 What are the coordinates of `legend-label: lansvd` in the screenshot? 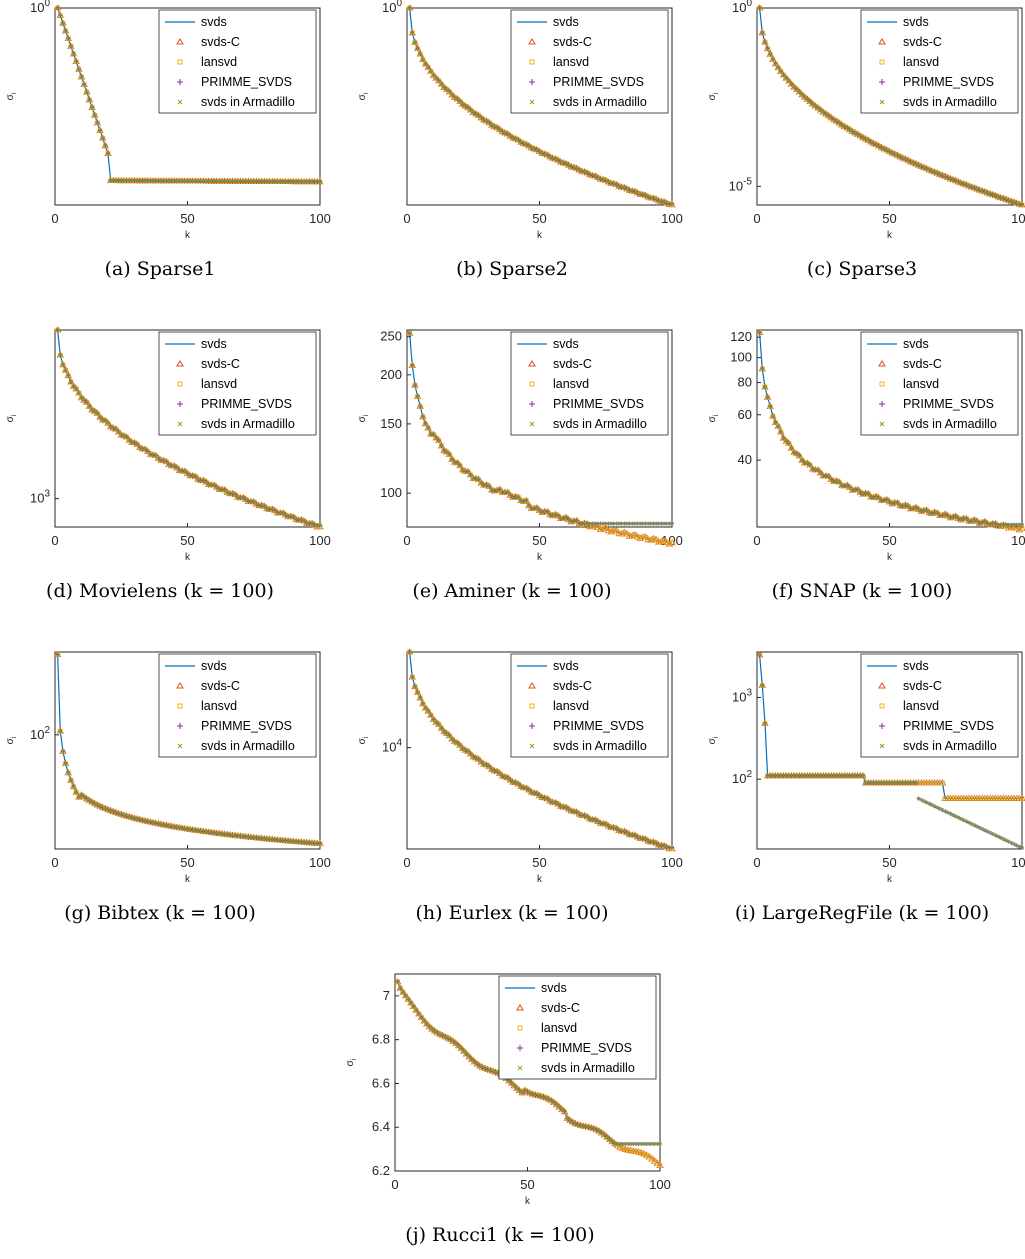 It's located at (559, 1028).